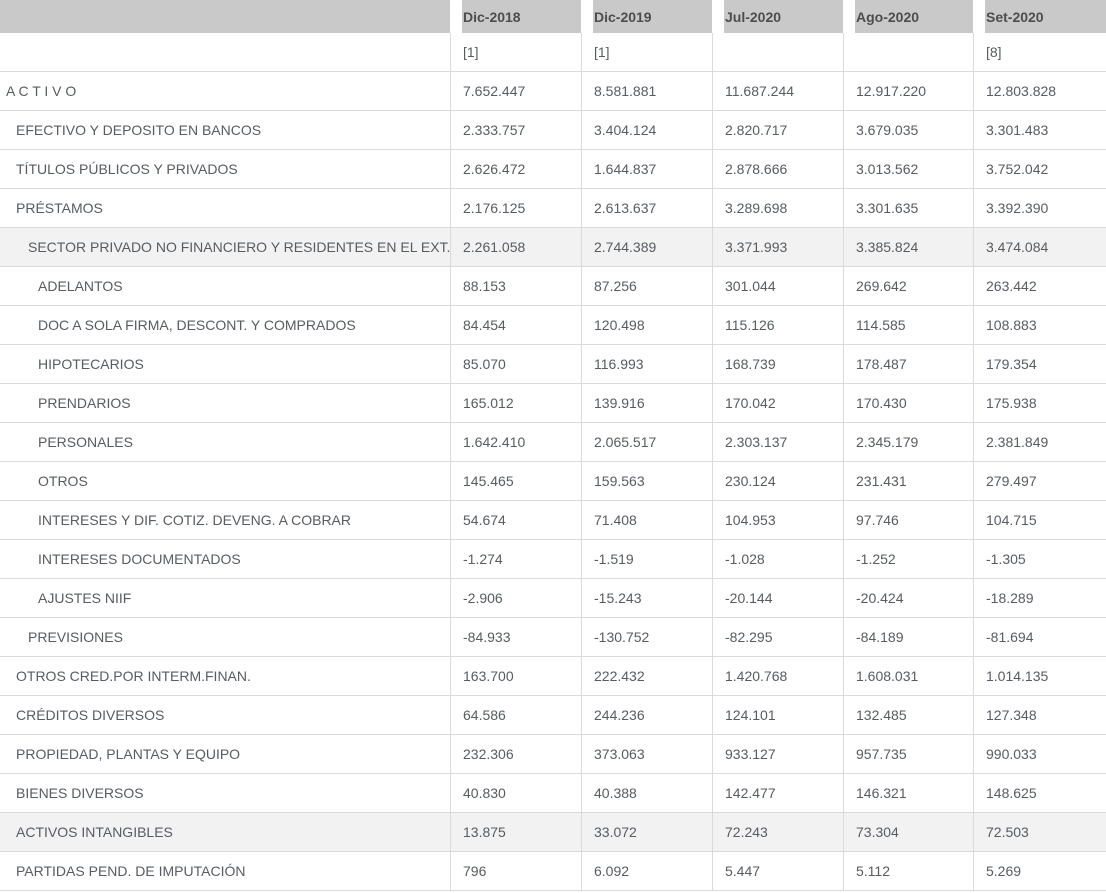 The width and height of the screenshot is (1106, 893). What do you see at coordinates (646, 325) in the screenshot?
I see `value-cell: 120.498` at bounding box center [646, 325].